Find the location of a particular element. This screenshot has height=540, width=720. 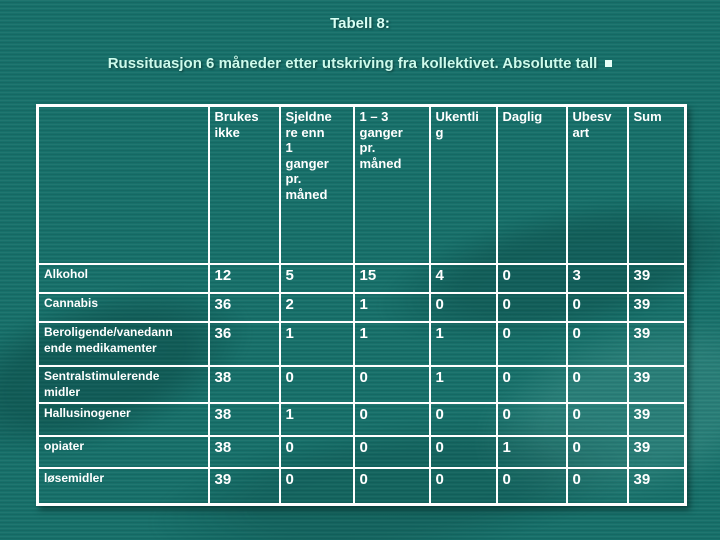

row-label: Cannabis is located at coordinates (123, 307).